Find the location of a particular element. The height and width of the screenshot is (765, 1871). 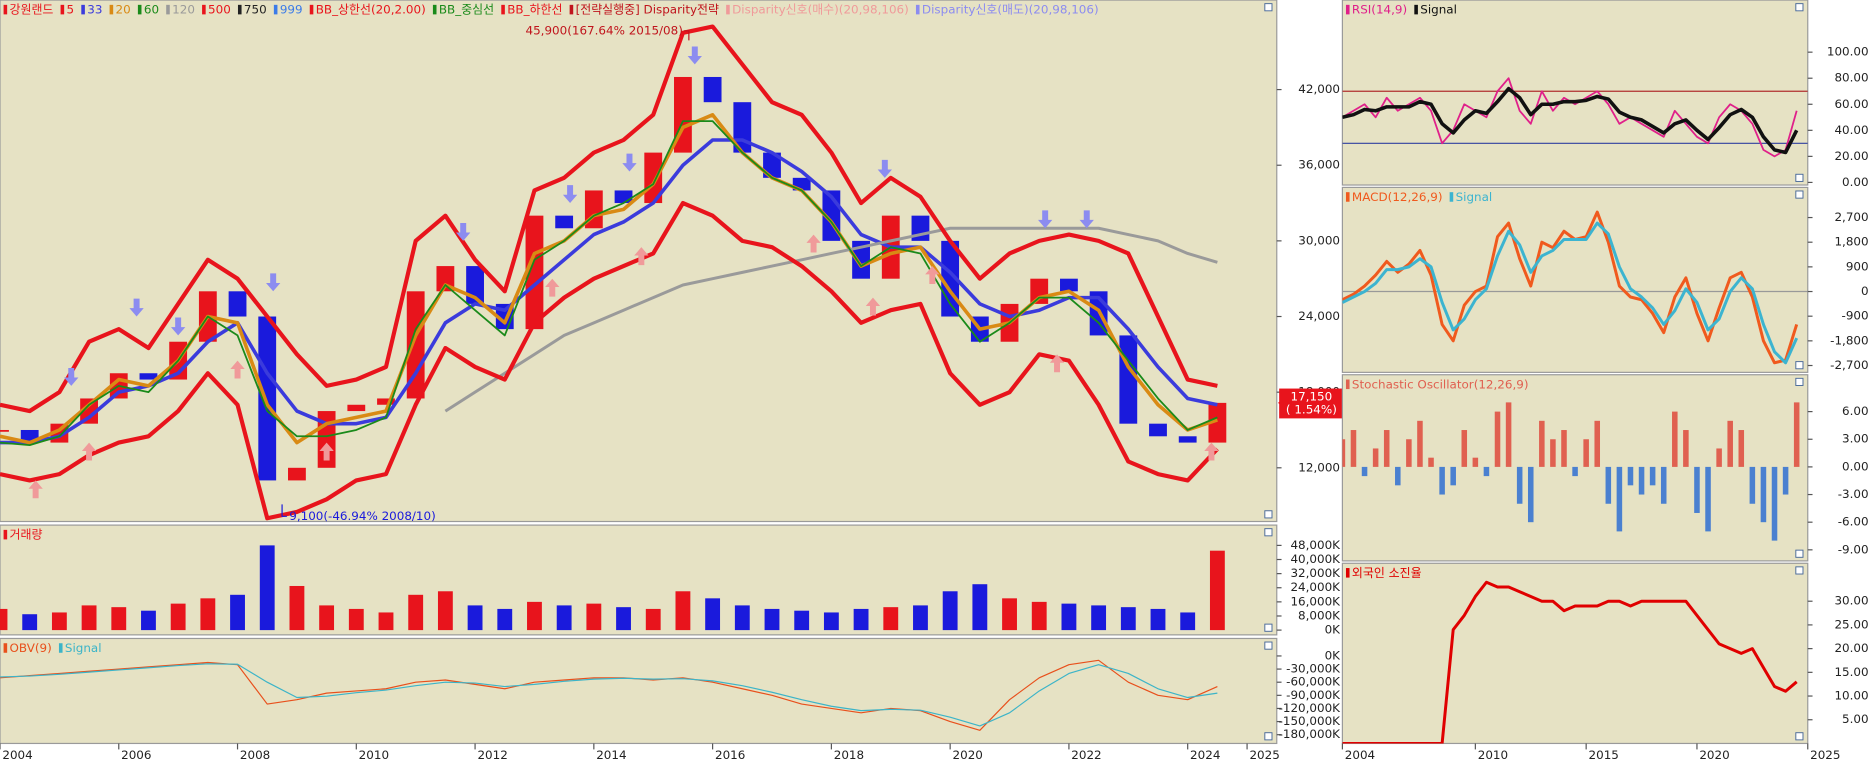

legend-label: Signal is located at coordinates (83, 648).